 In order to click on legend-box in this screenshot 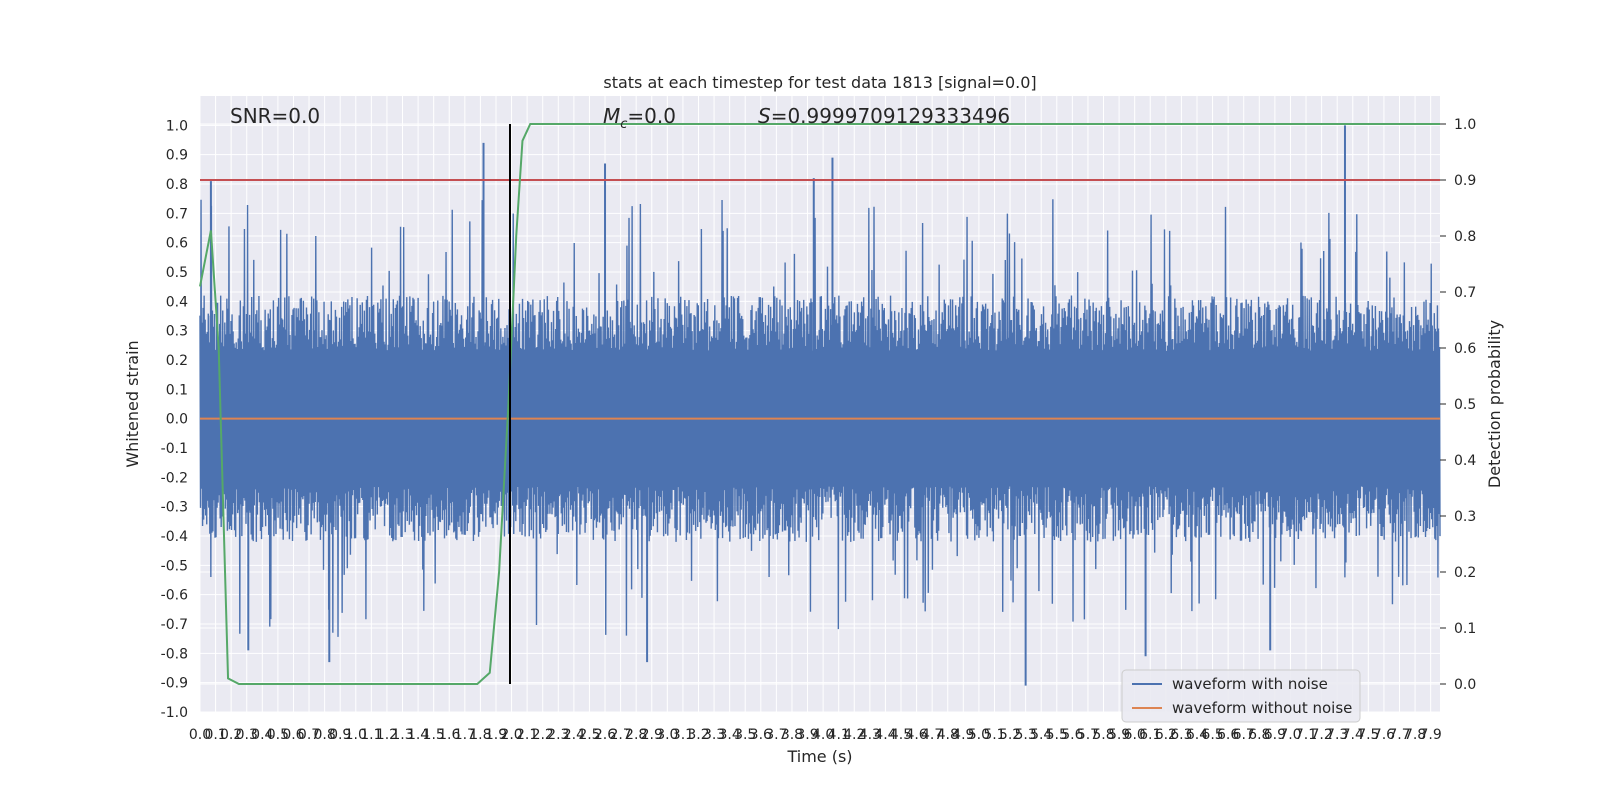, I will do `click(1241, 696)`.